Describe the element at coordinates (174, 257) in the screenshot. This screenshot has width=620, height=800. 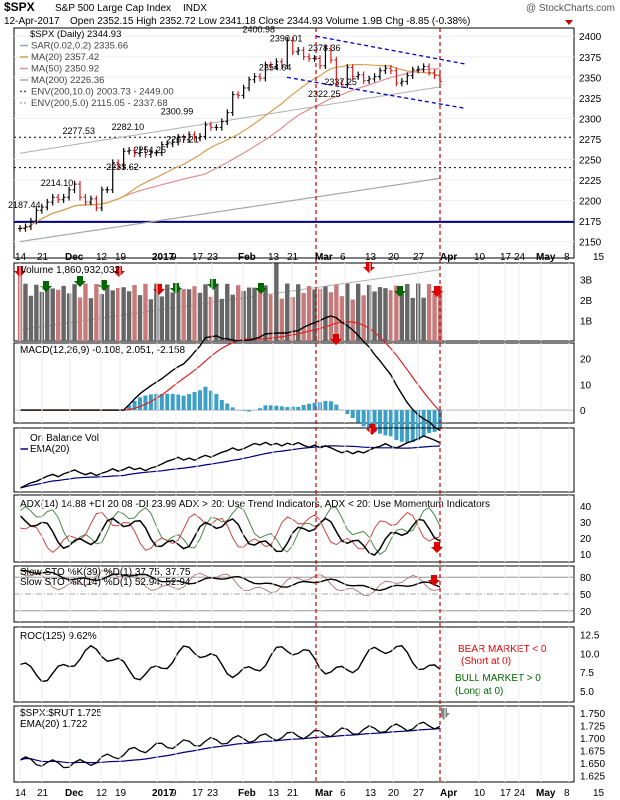
I see `x-tick-label-top: 9` at that location.